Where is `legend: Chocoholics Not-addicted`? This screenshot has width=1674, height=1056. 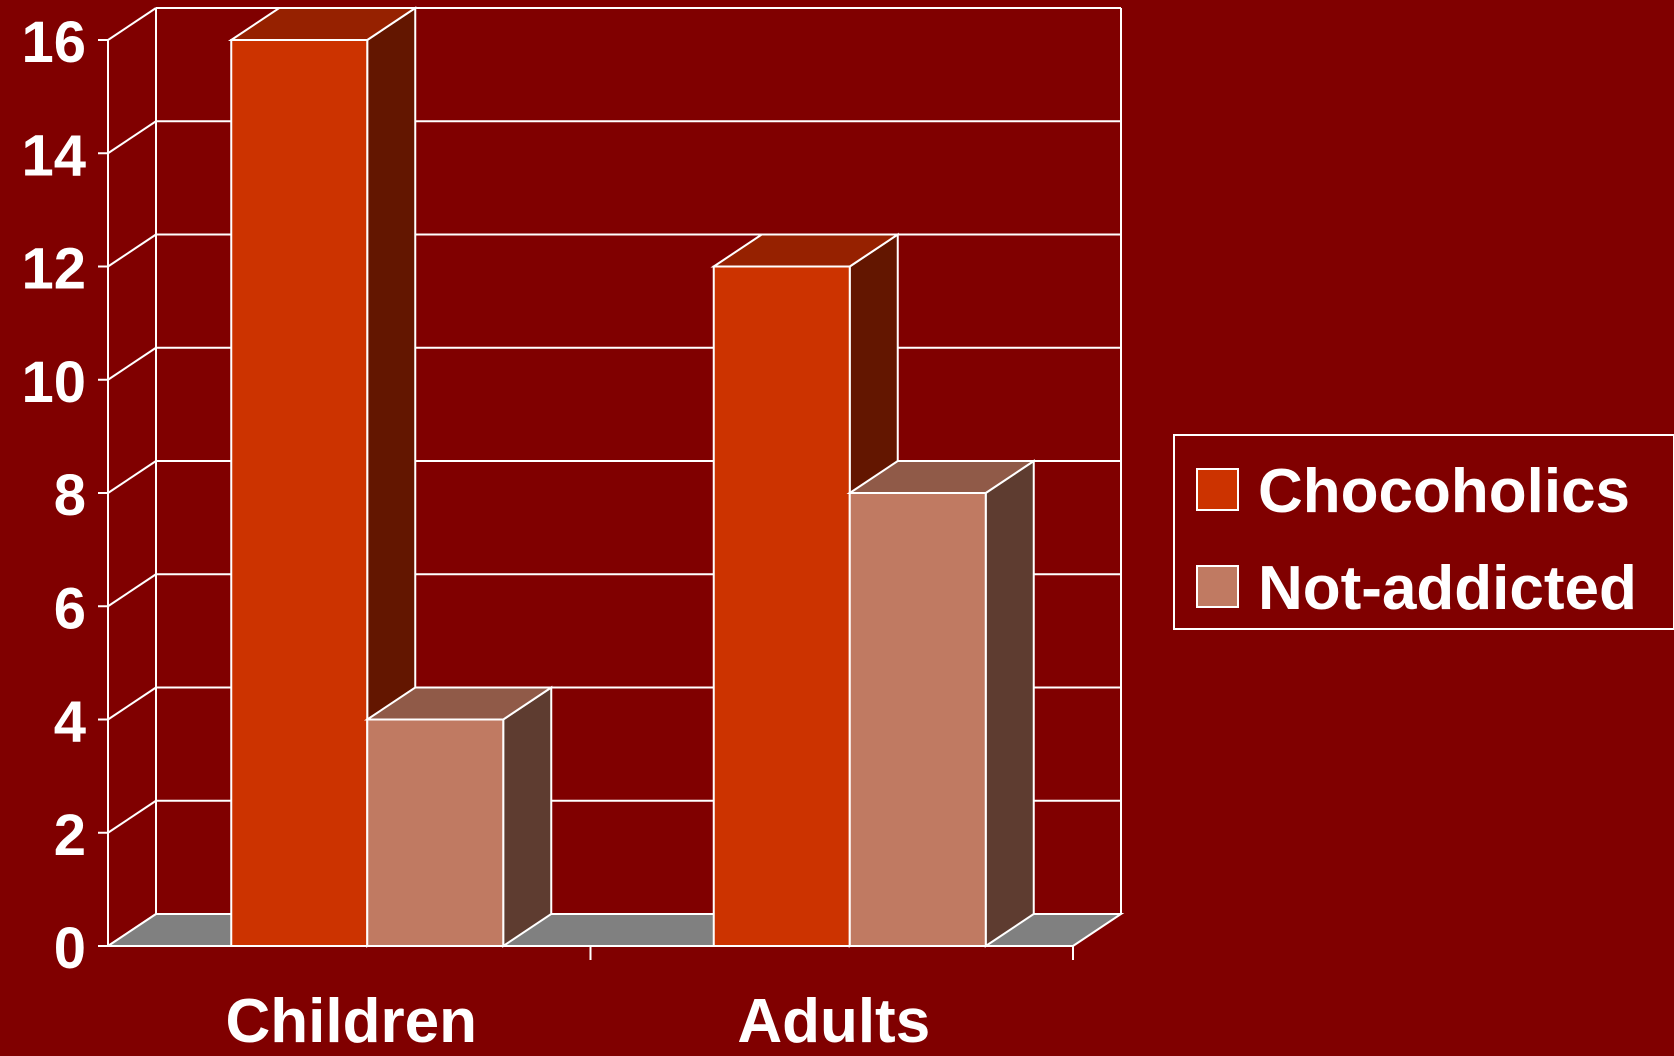
legend: Chocoholics Not-addicted is located at coordinates (1423, 532).